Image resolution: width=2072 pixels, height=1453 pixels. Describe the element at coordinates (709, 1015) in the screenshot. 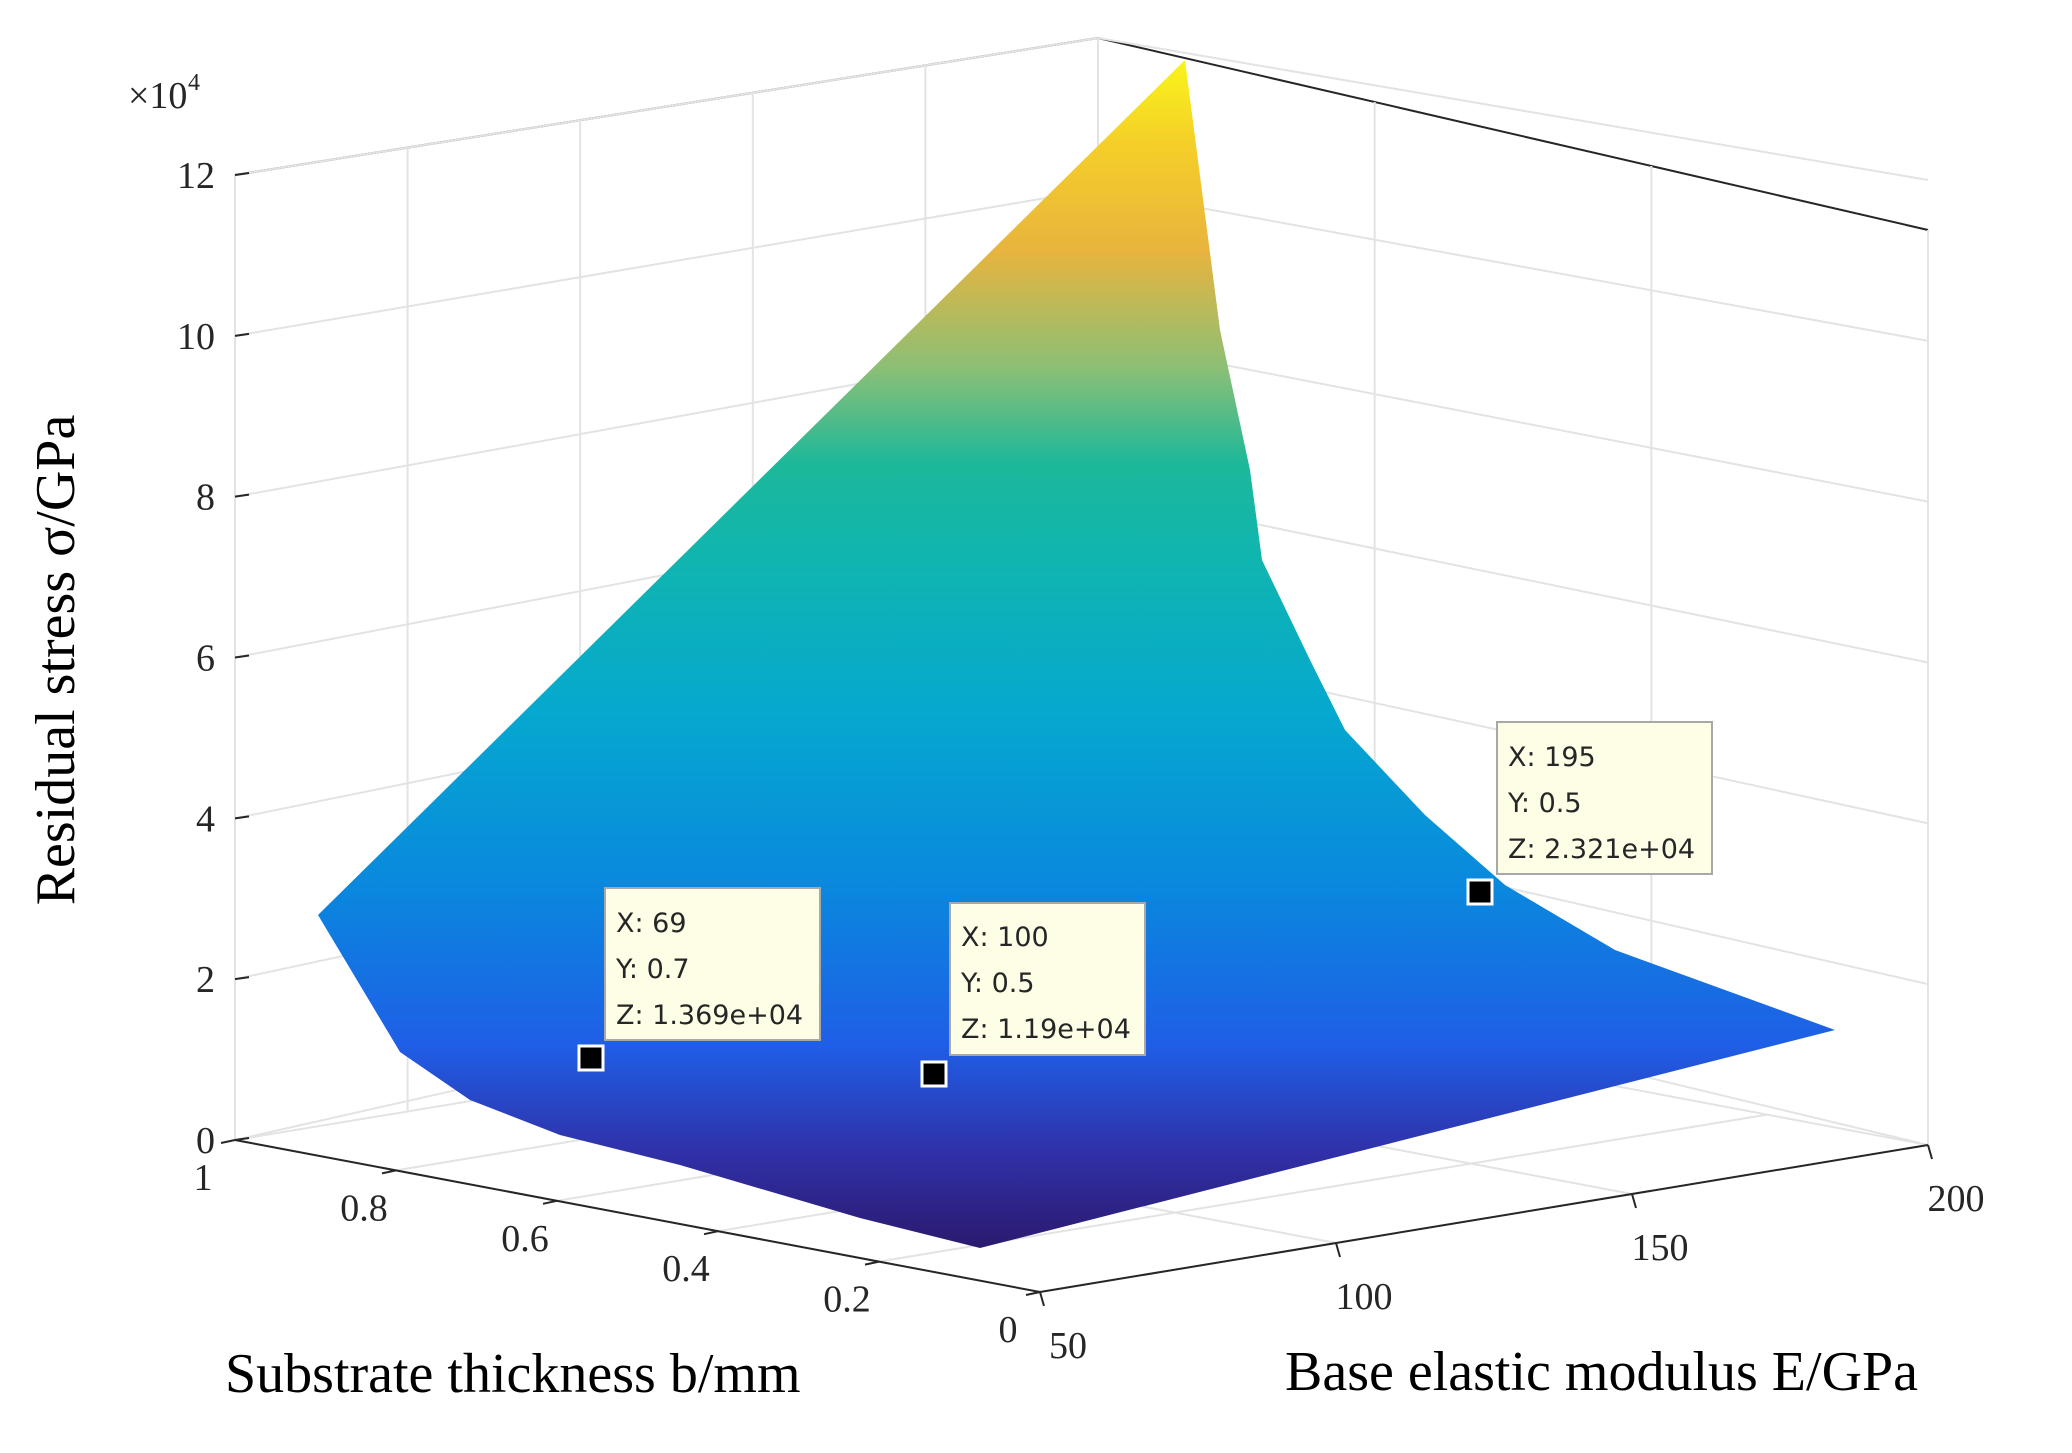

I see `datatip-1-z: Z: 1.369e+04` at that location.